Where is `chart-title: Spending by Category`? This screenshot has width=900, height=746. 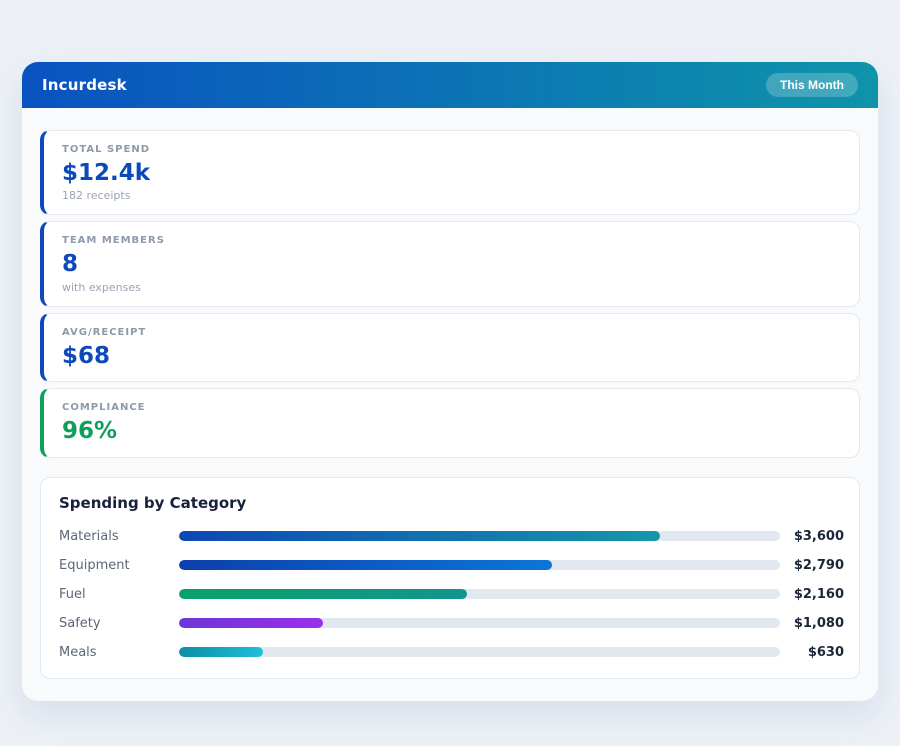 chart-title: Spending by Category is located at coordinates (153, 502).